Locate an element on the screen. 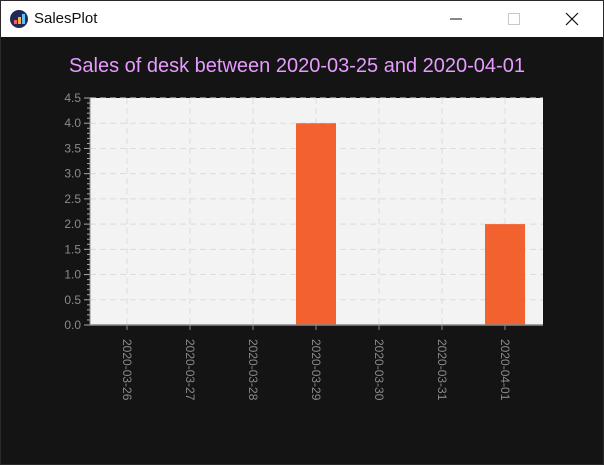  y-tick-label: 1.0 is located at coordinates (72, 275).